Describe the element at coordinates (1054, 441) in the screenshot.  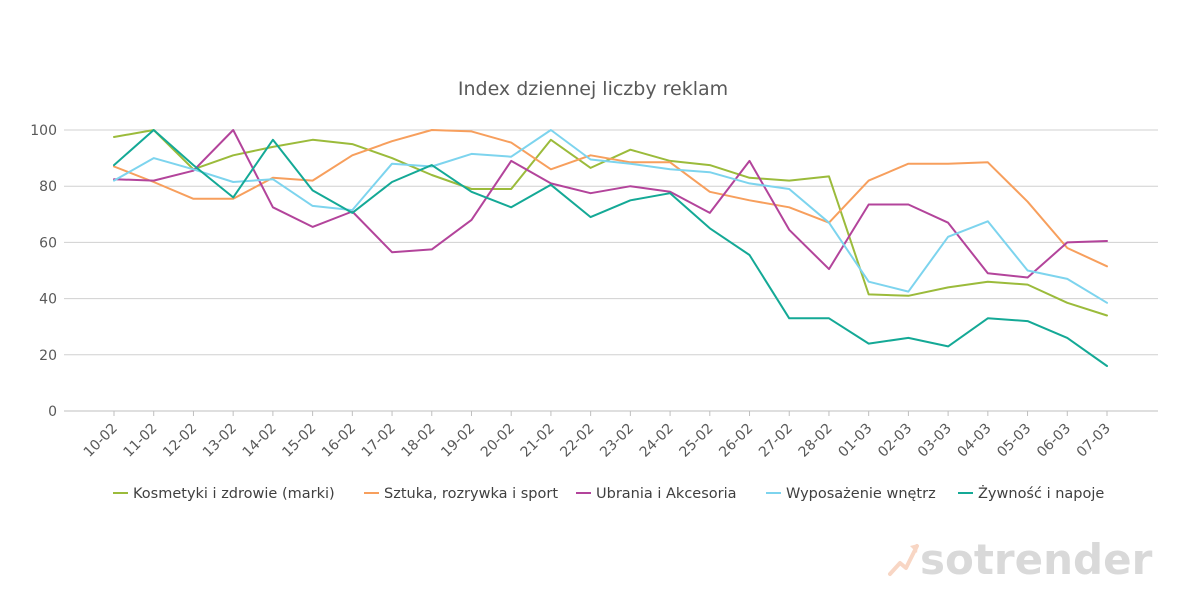
I see `x-tick-label: 06-03` at that location.